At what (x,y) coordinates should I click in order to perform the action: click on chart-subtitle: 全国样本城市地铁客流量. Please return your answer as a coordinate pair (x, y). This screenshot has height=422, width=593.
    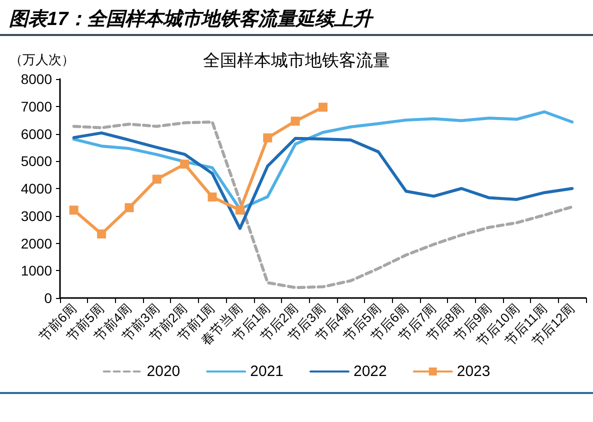
    Looking at the image, I should click on (296, 60).